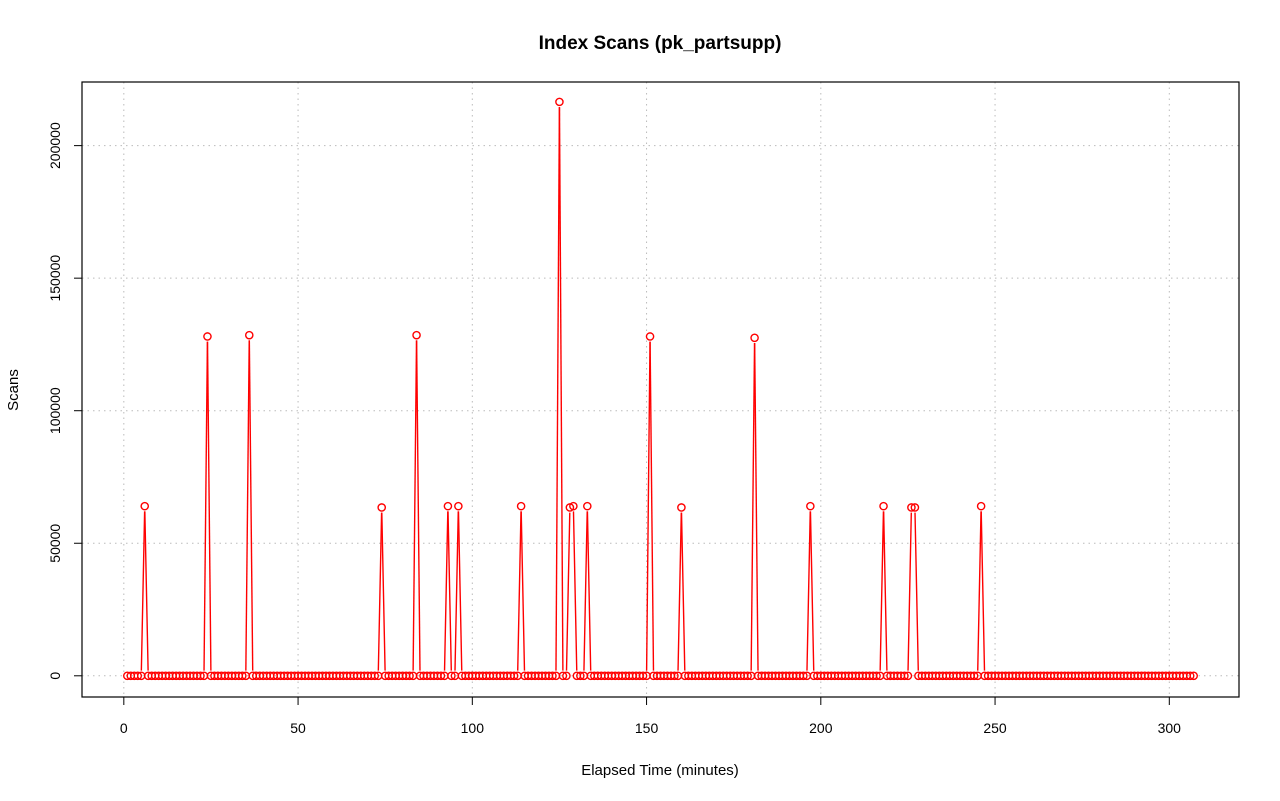 The image size is (1280, 801). Describe the element at coordinates (660, 43) in the screenshot. I see `chart-title: Index Scans (pk_partsupp)` at that location.